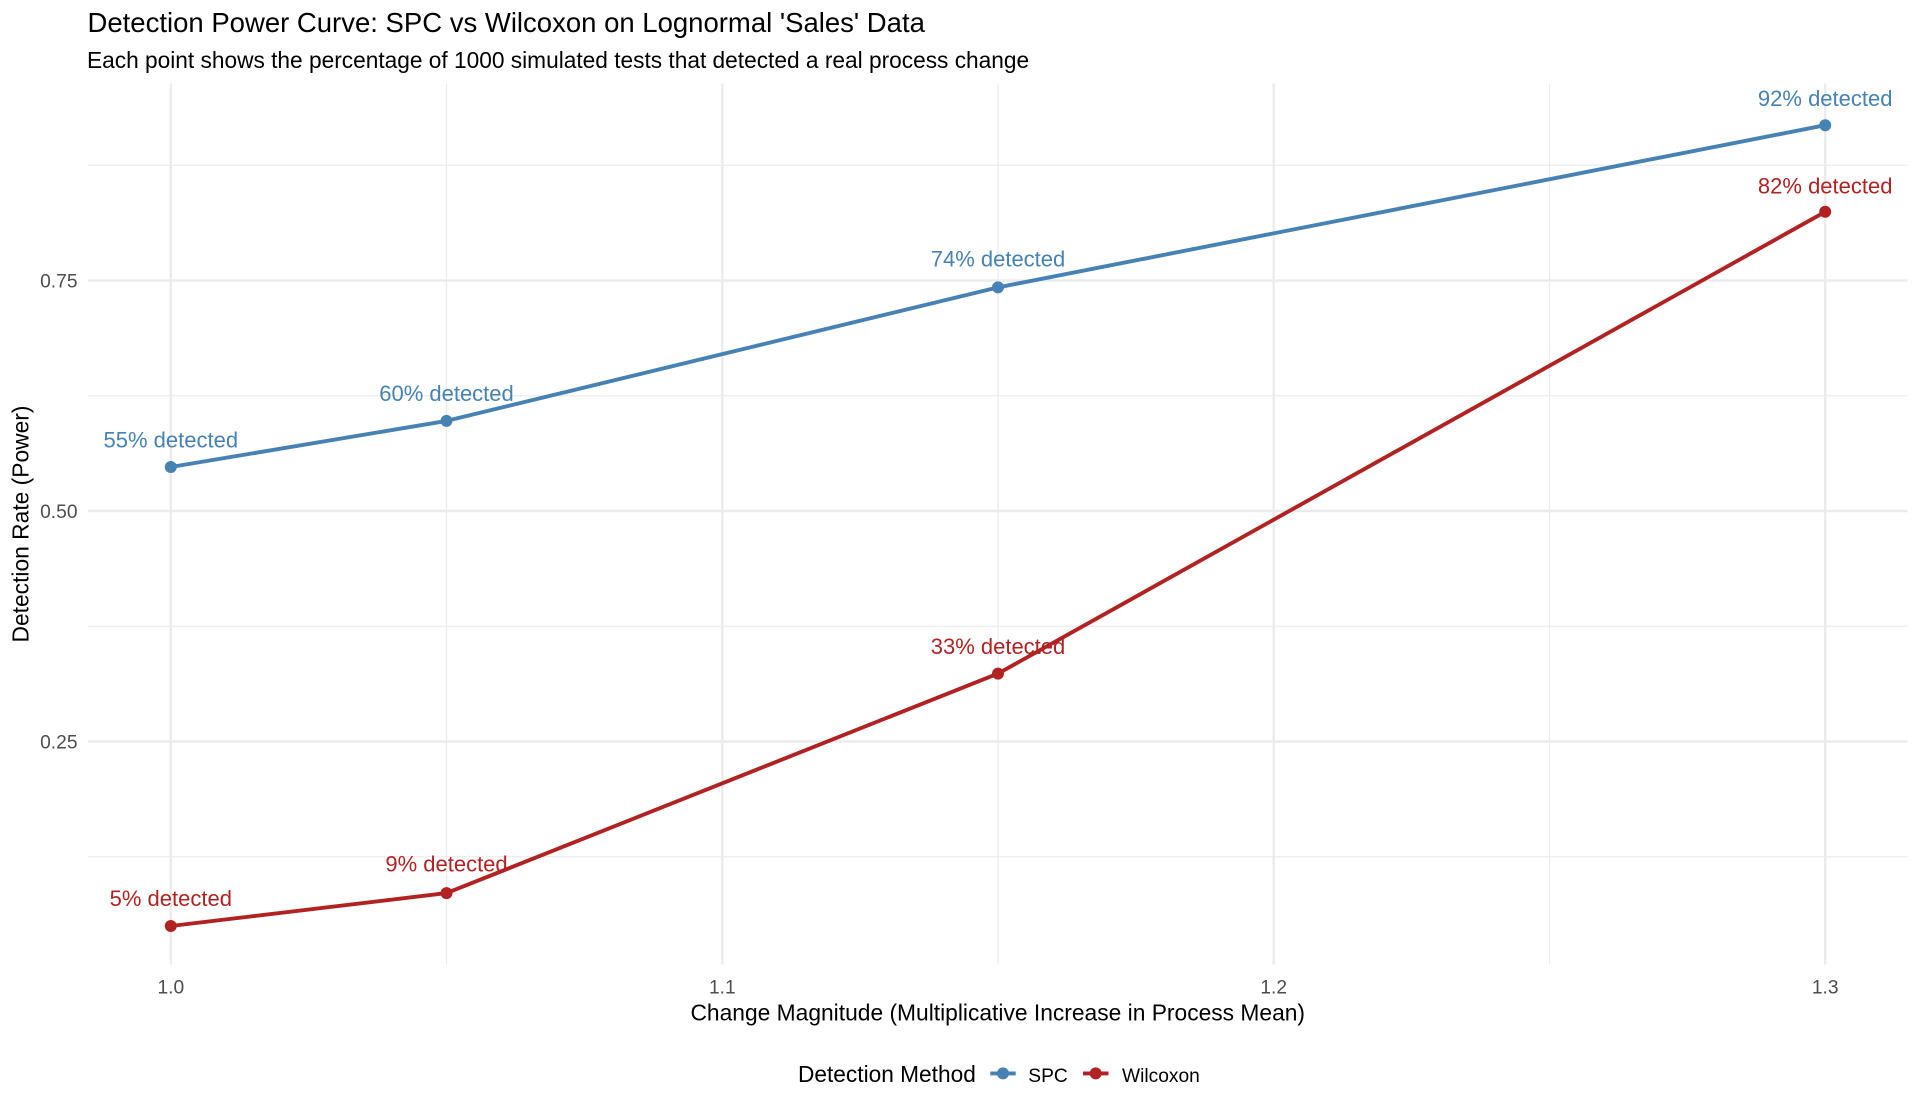  I want to click on svg-text: 0.50, so click(58, 512).